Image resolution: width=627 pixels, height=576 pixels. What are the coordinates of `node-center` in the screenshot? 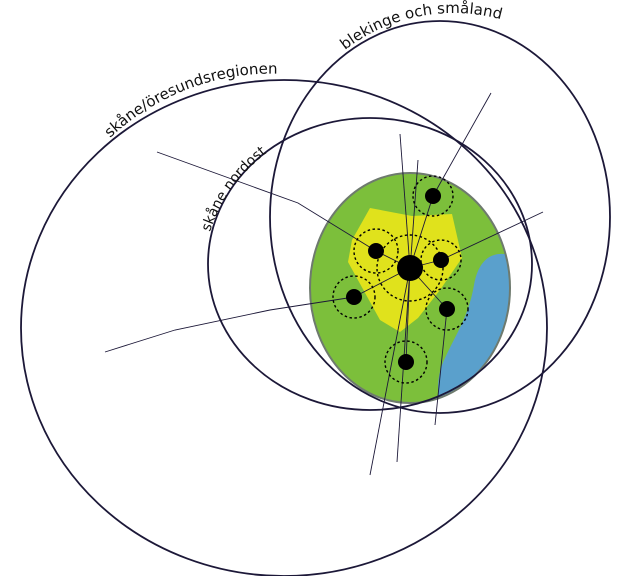 It's located at (410, 268).